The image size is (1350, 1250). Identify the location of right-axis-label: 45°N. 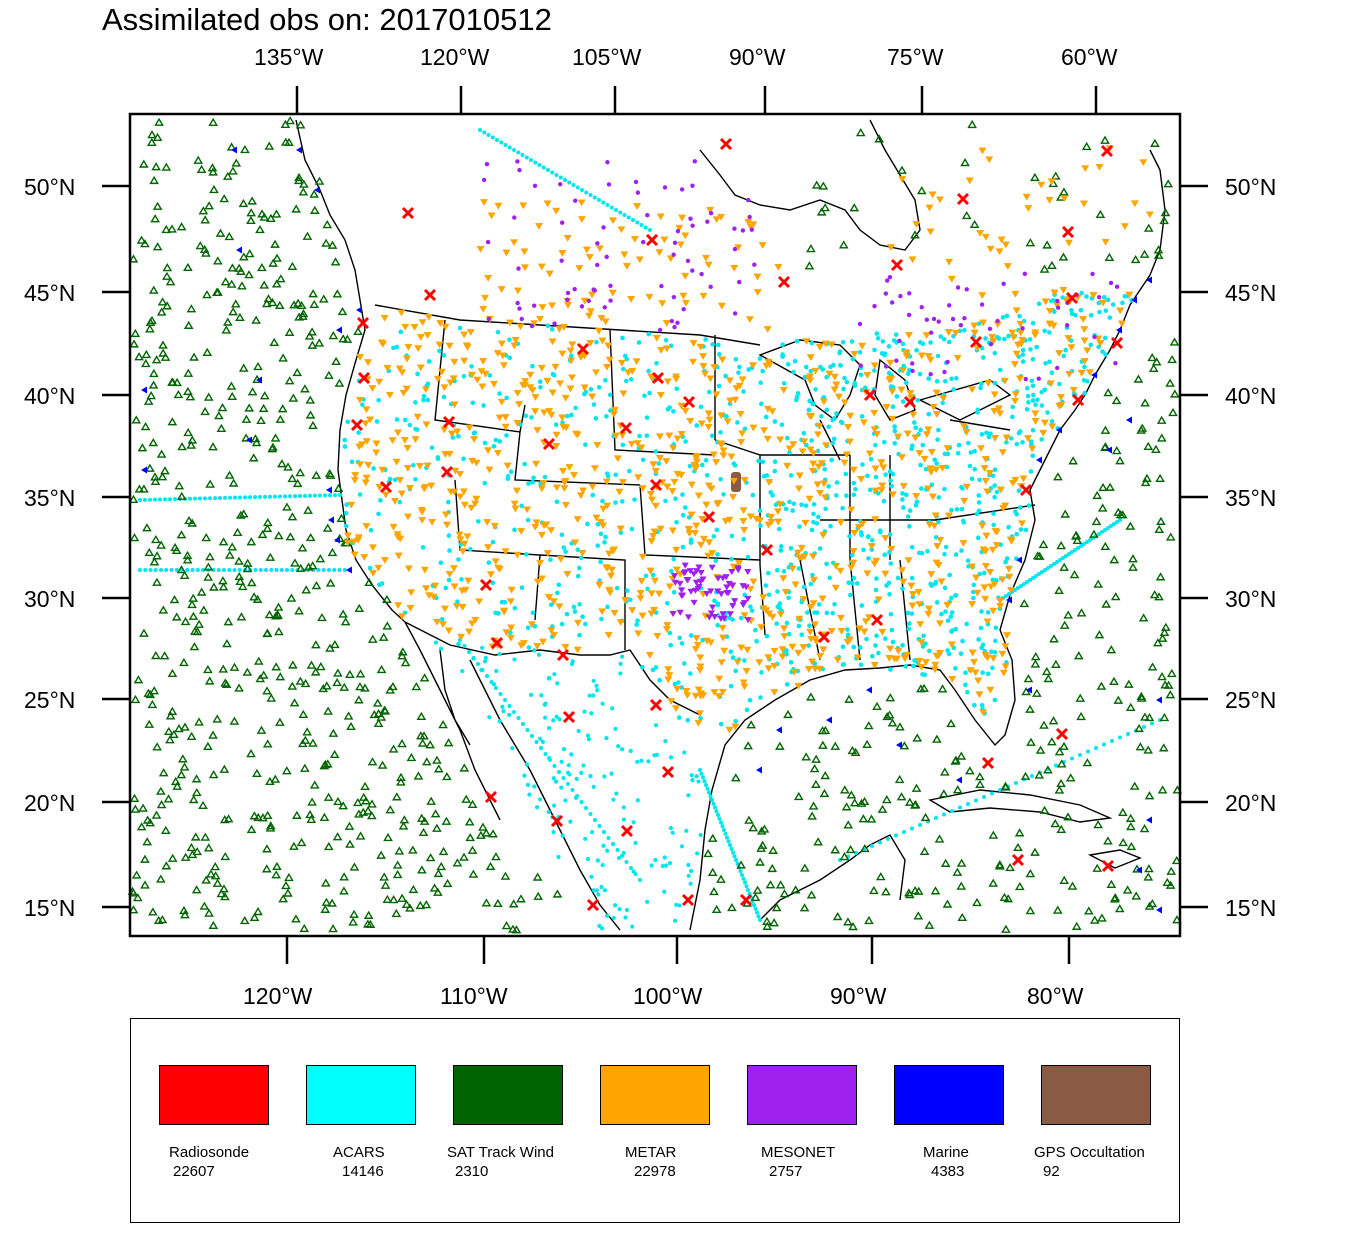
(1251, 293).